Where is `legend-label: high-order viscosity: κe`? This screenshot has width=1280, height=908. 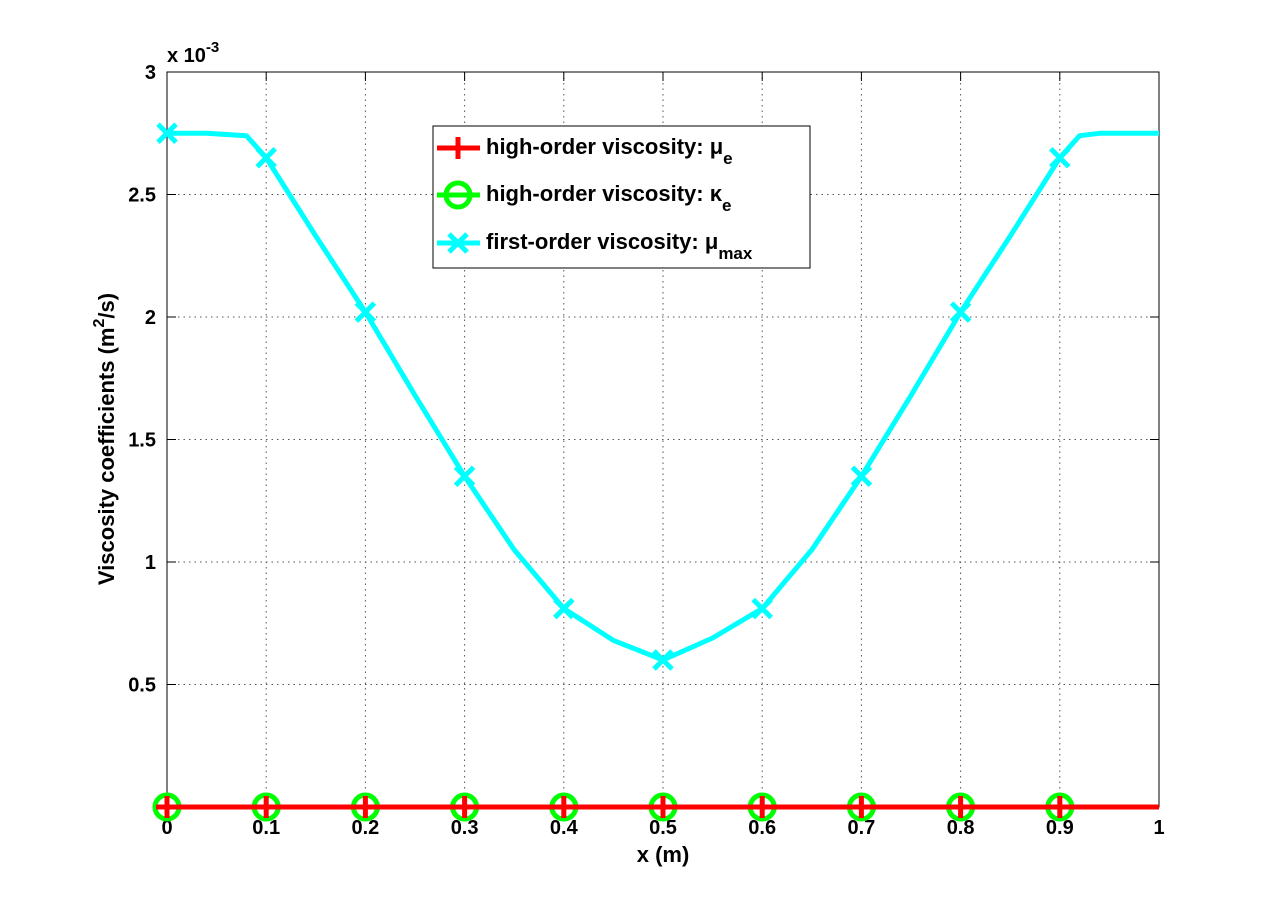
legend-label: high-order viscosity: κe is located at coordinates (608, 198).